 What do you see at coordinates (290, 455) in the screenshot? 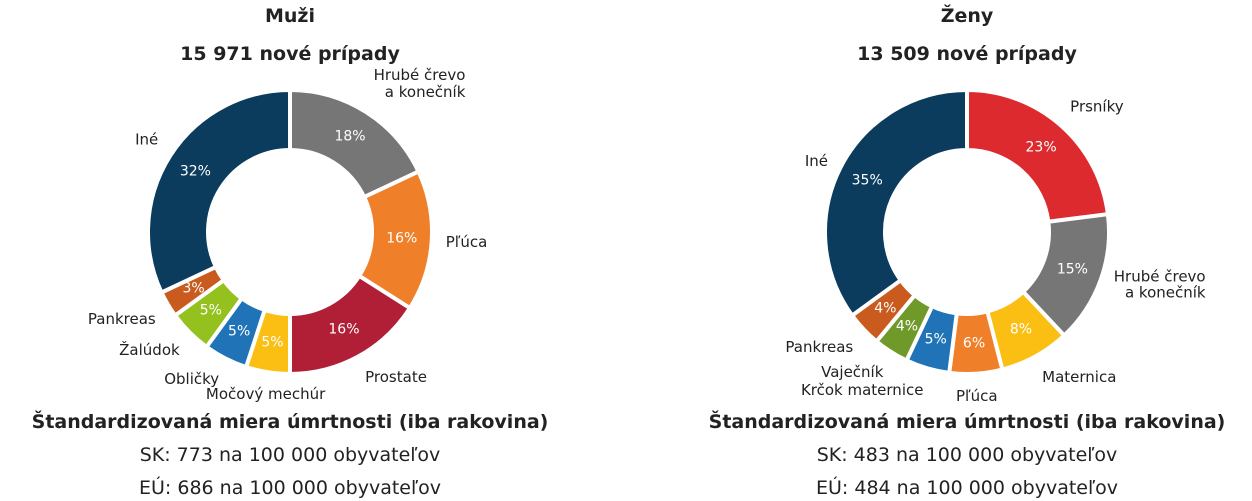
I see `note: SK: 773 na 100 000 obyvateľov` at bounding box center [290, 455].